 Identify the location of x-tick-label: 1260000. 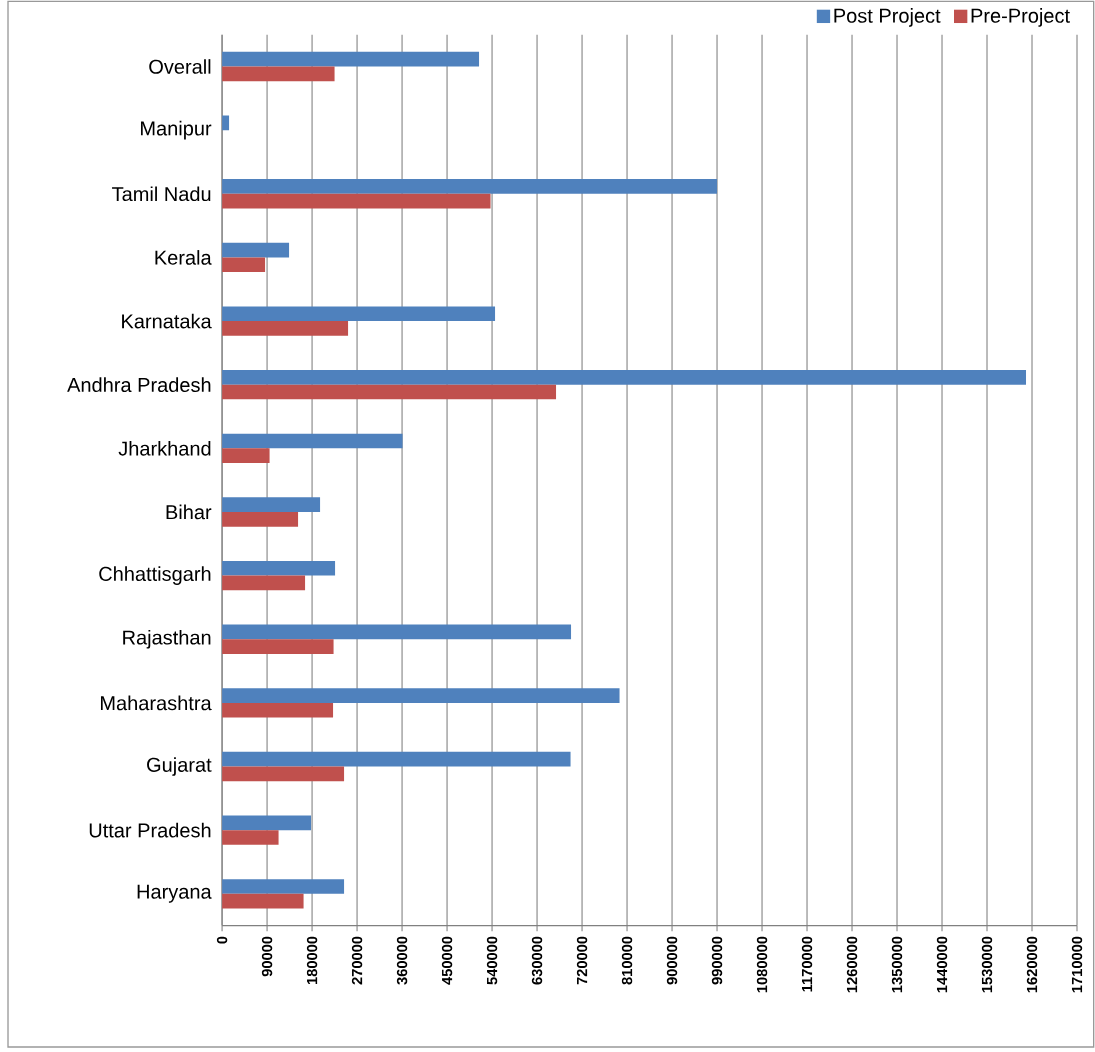
(852, 964).